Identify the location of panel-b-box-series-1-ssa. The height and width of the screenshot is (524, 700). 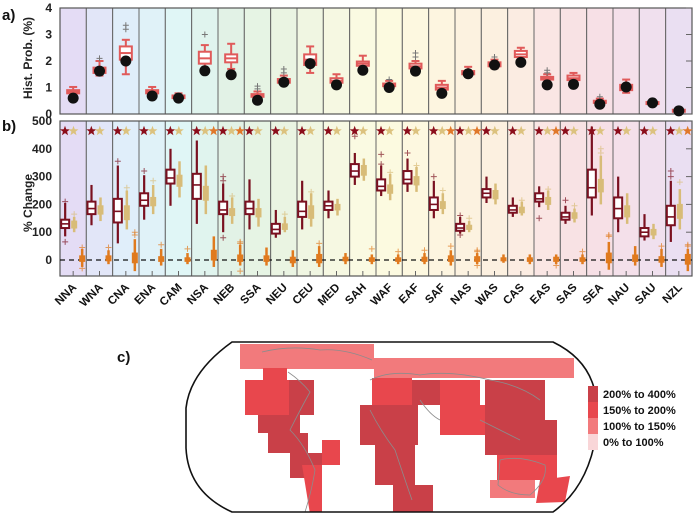
(249, 204).